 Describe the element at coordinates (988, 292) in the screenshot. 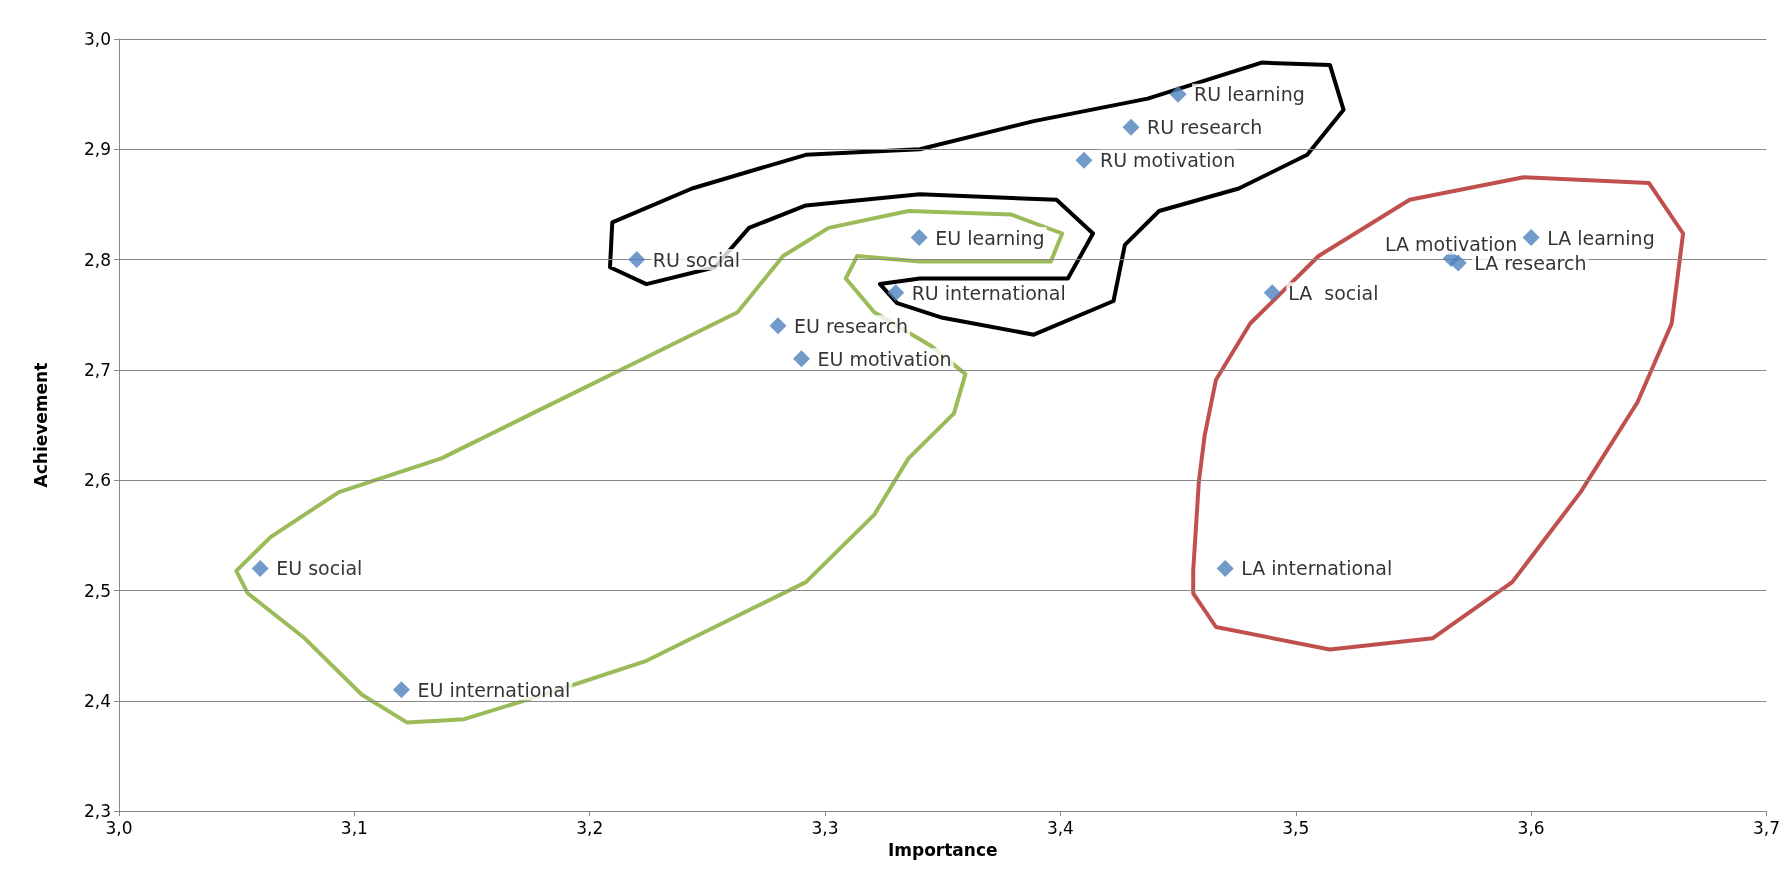

I see `annotation: RU international` at that location.